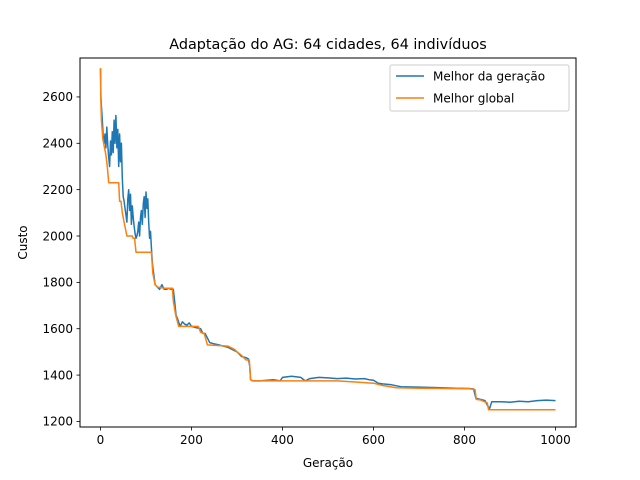 The height and width of the screenshot is (480, 640). What do you see at coordinates (373, 440) in the screenshot?
I see `x-tick-label: 600` at bounding box center [373, 440].